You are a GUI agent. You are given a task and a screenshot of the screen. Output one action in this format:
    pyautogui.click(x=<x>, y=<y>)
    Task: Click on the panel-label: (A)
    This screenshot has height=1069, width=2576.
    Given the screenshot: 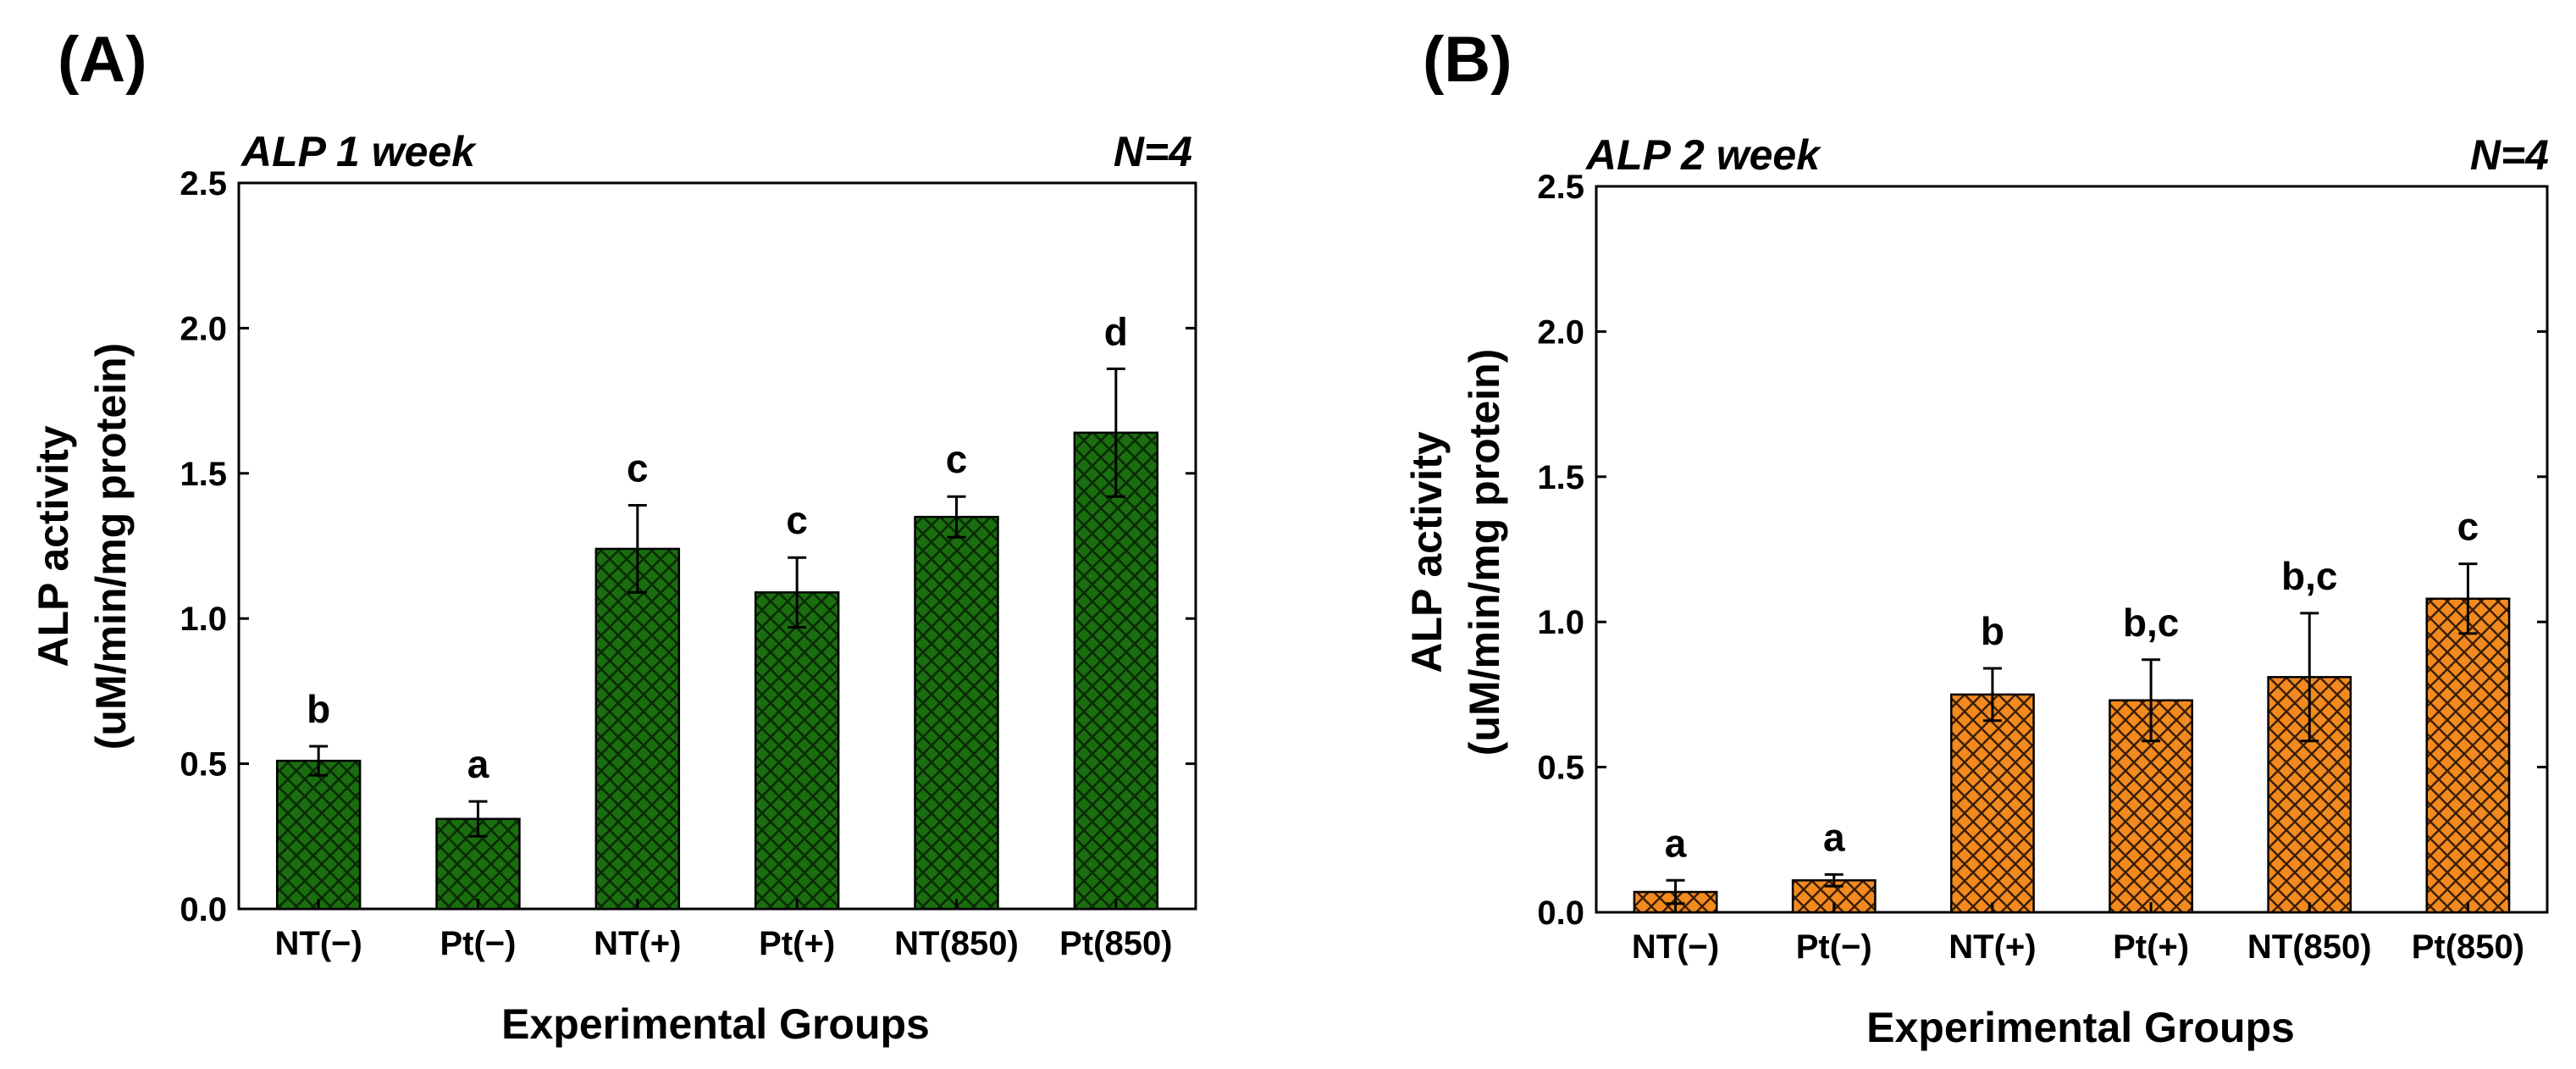 What is the action you would take?
    pyautogui.click(x=103, y=60)
    